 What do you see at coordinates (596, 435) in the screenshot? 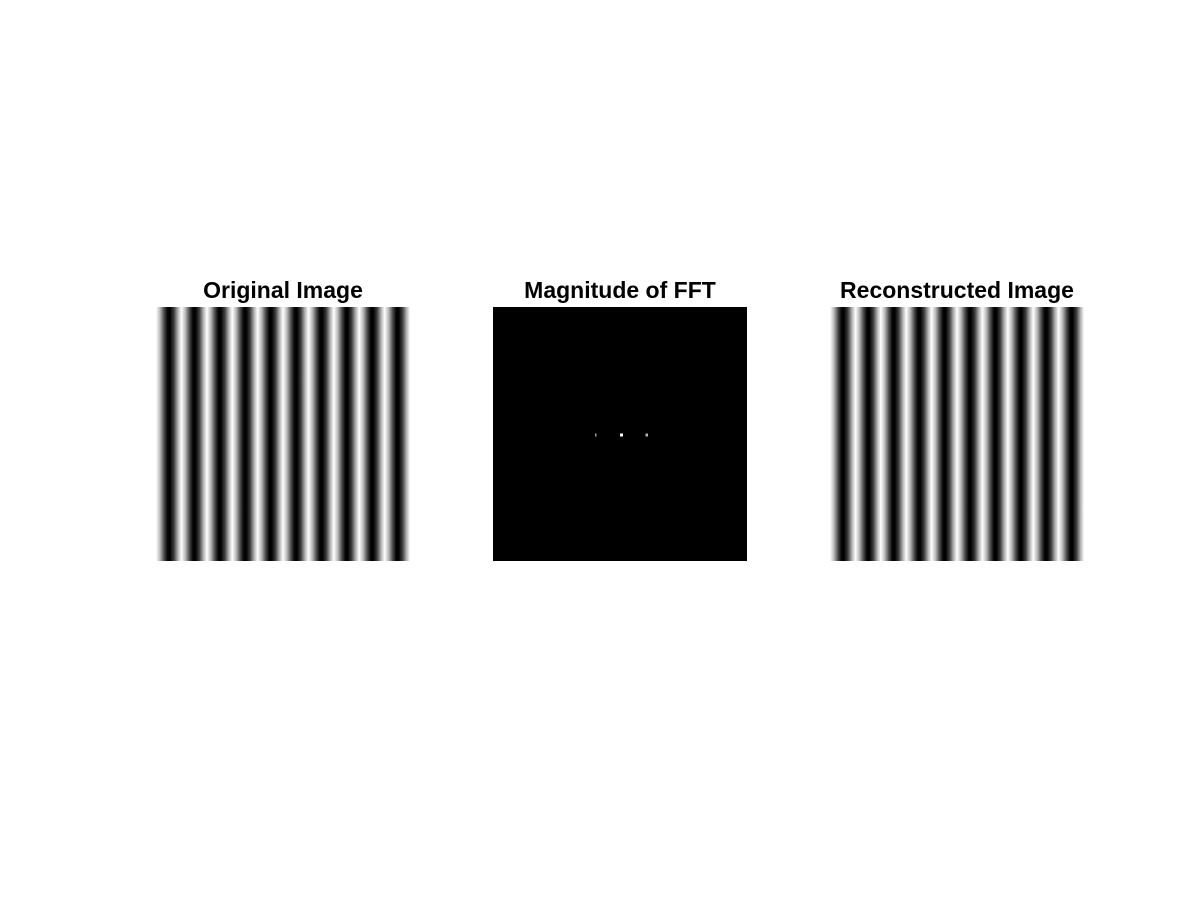
I see `fft-peak-left` at bounding box center [596, 435].